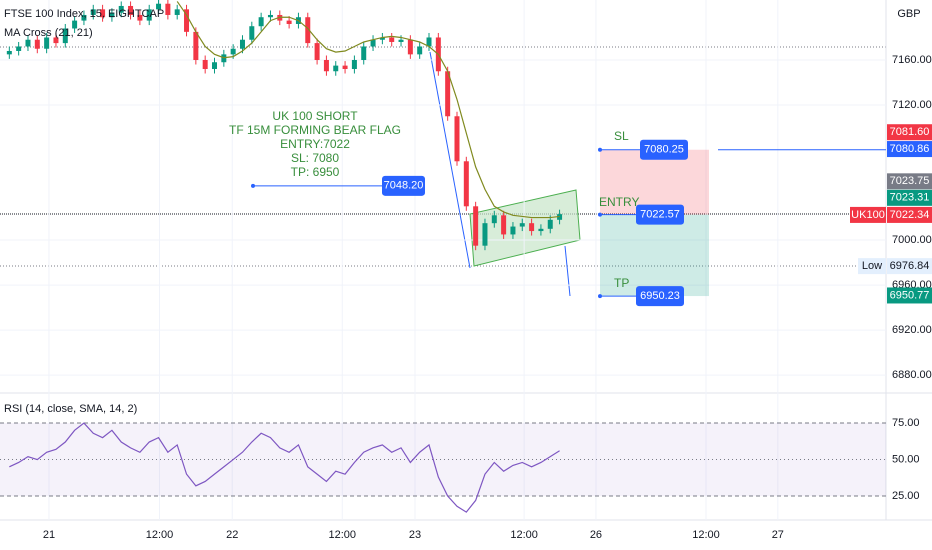  What do you see at coordinates (908, 14) in the screenshot?
I see `currency: GBP` at bounding box center [908, 14].